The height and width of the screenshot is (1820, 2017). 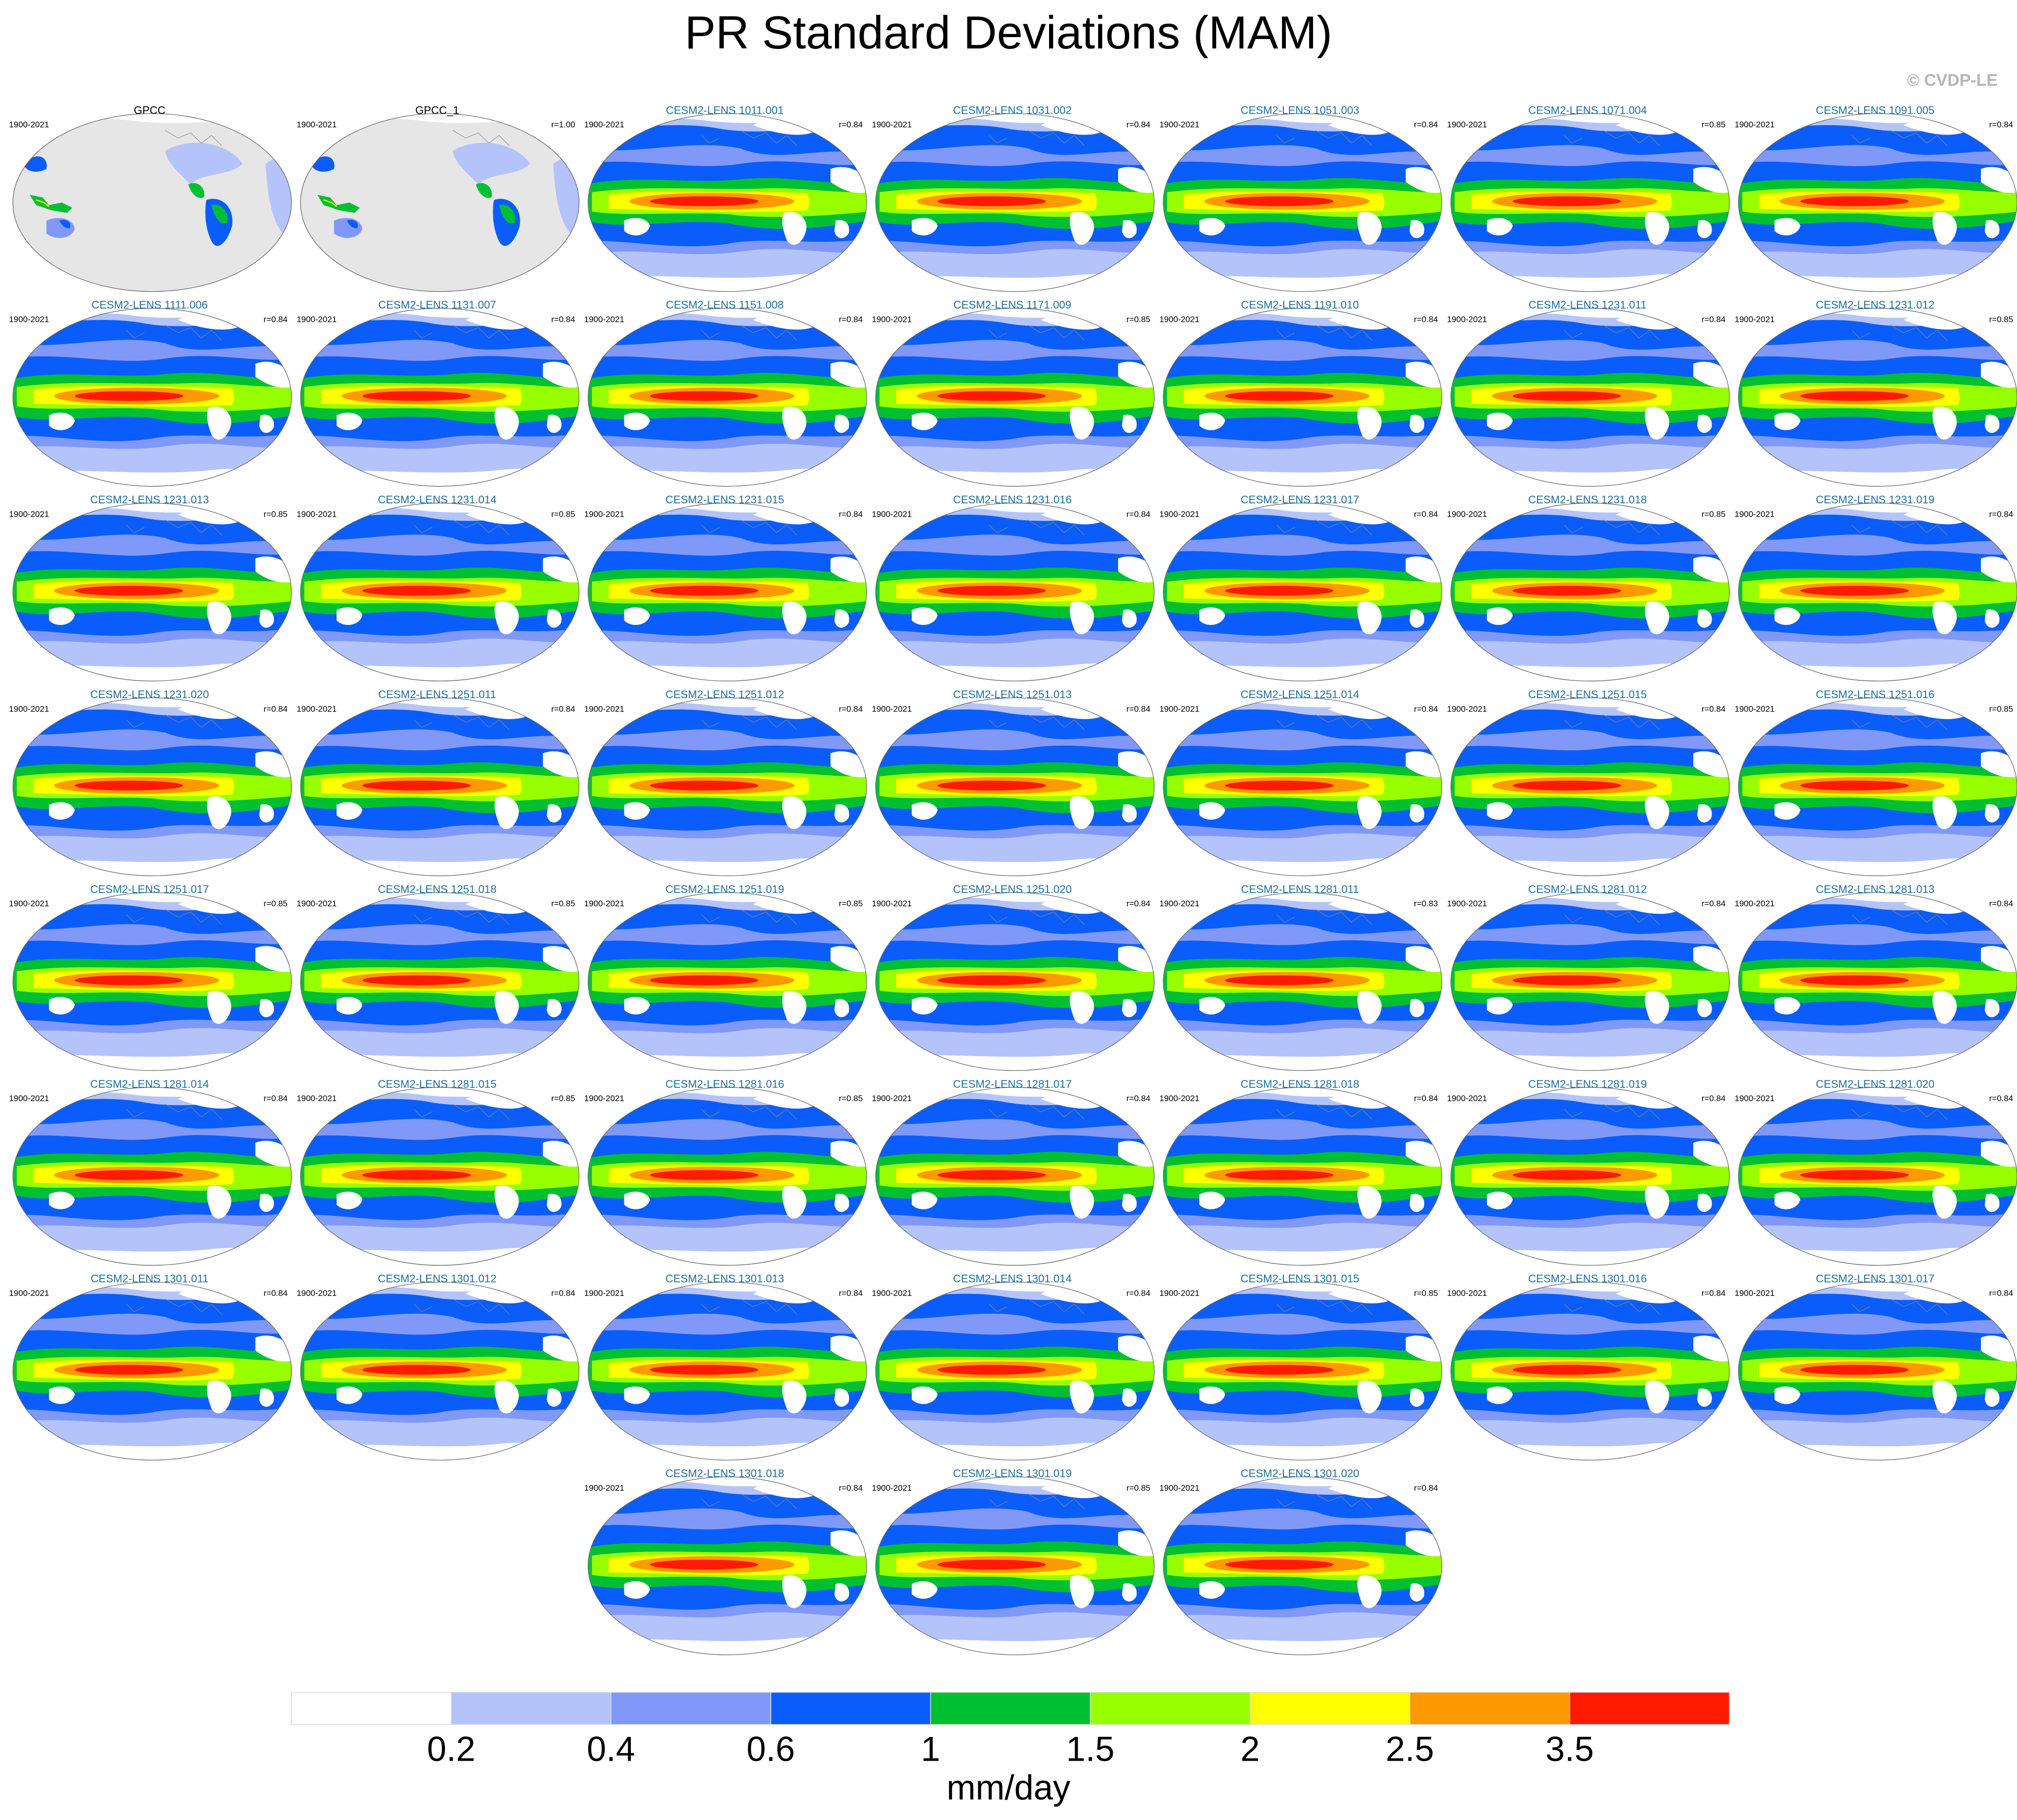 I want to click on panel-title: CESM2-LENS 1251.016, so click(x=1875, y=694).